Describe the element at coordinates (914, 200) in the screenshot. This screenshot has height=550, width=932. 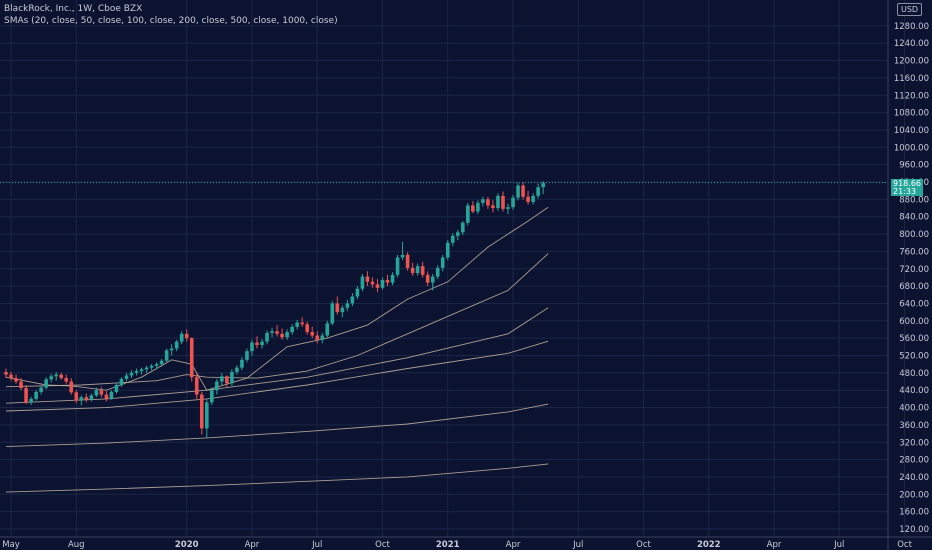
I see `y-tick-label: 880.00` at that location.